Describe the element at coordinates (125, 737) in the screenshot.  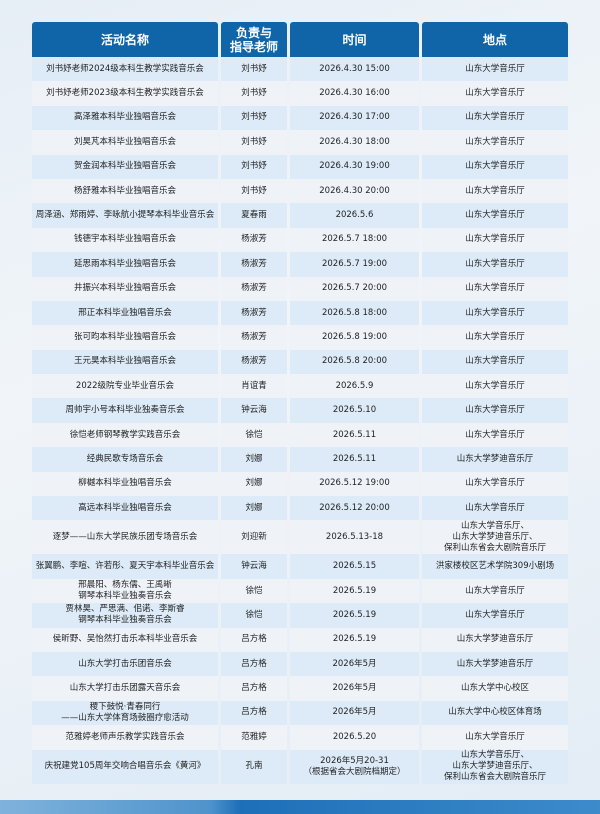
I see `activity-name-cell: 范雅婷老师声乐教学实践音乐会` at that location.